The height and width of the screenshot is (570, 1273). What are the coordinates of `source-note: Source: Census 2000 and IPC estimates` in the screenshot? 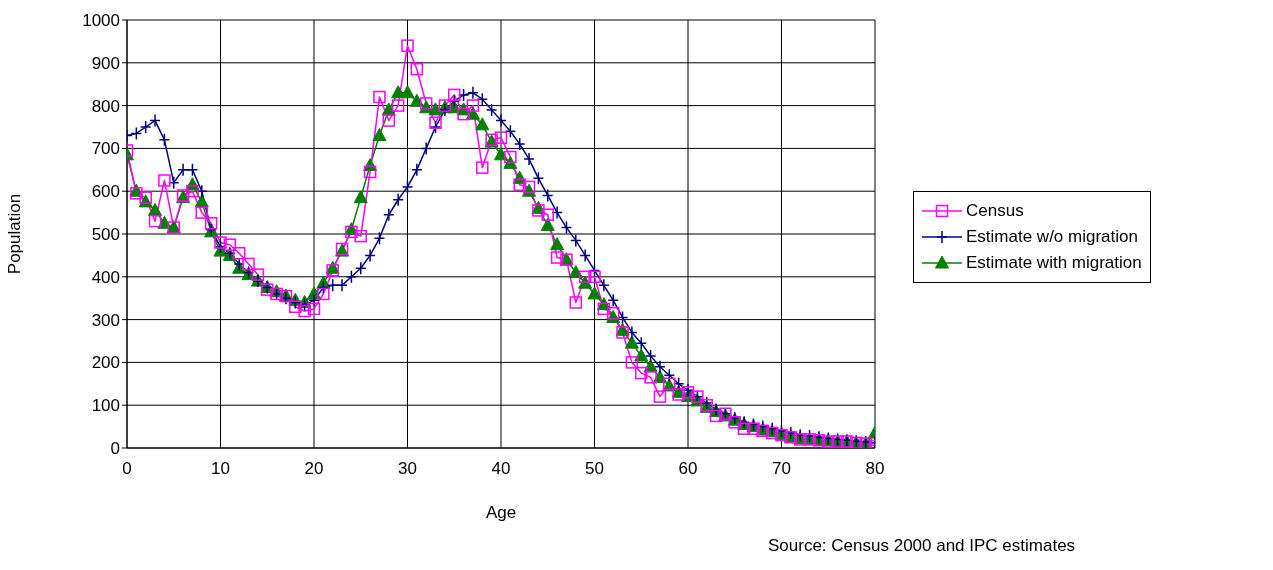 It's located at (922, 546).